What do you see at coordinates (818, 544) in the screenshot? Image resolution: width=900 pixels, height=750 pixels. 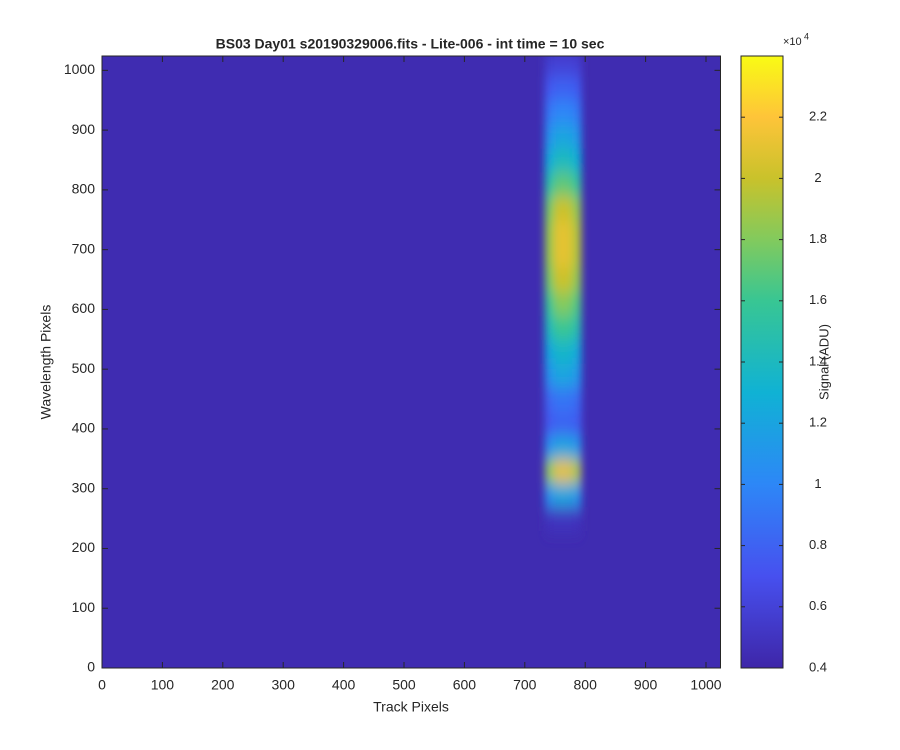 I see `colorbar-tick-label: 0.8` at bounding box center [818, 544].